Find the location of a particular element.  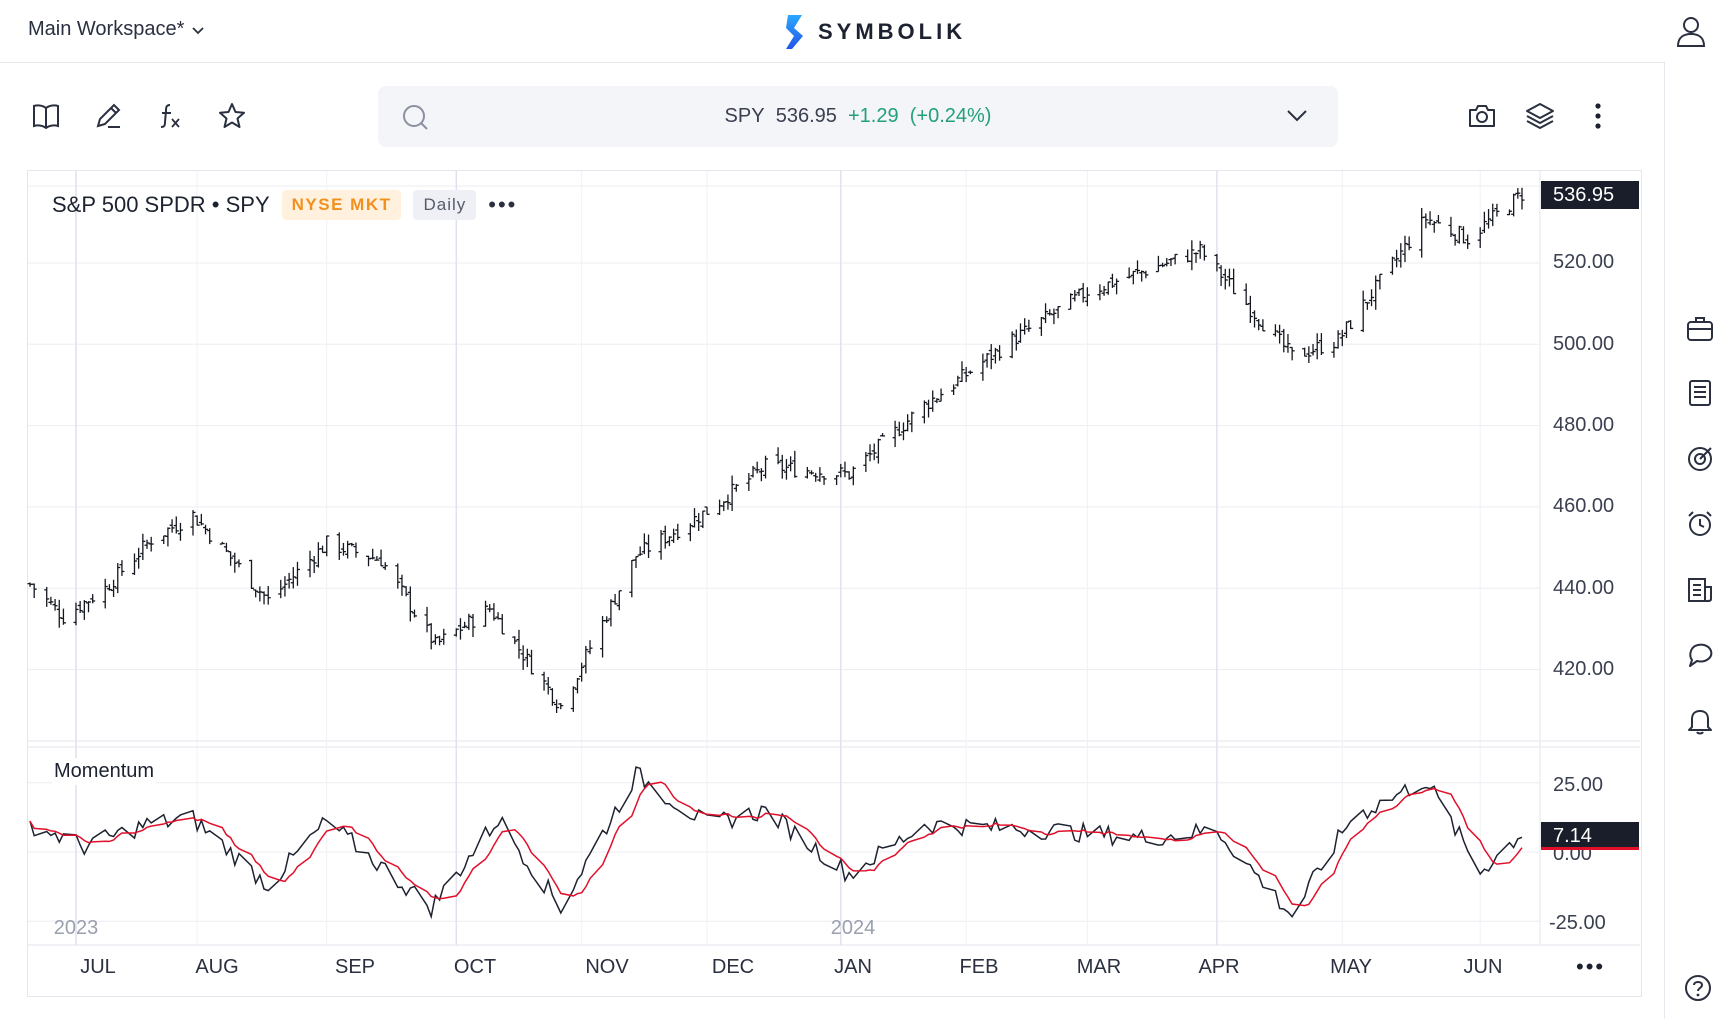

quote-summary: SPY 536.95 +1.29 (+0.24%) is located at coordinates (858, 116).